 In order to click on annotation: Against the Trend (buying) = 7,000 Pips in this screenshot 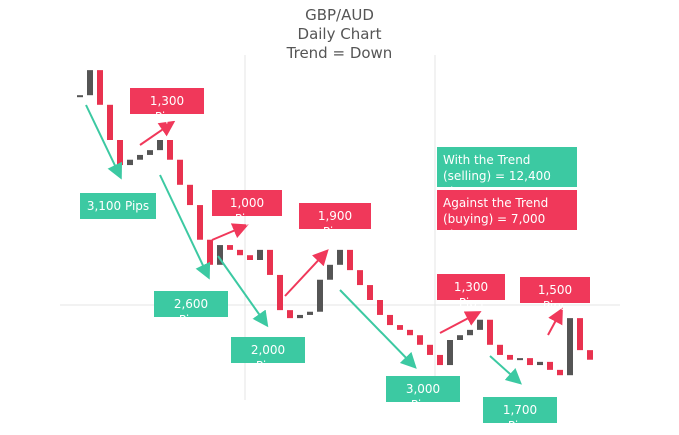, I will do `click(507, 216)`.